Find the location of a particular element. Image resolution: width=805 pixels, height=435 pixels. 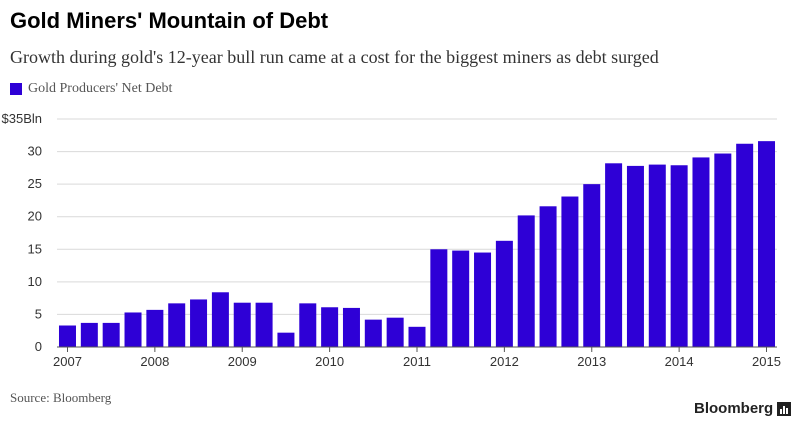

y-tick-label: 10 is located at coordinates (35, 281).